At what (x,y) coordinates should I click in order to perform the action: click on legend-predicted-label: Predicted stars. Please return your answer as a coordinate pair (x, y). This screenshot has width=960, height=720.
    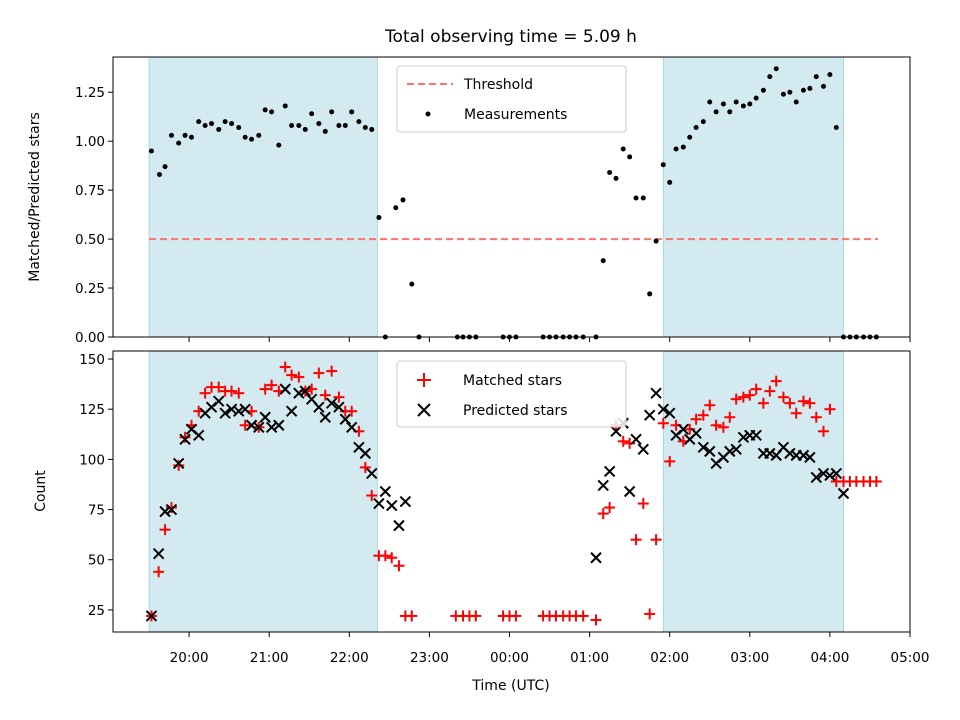
    Looking at the image, I should click on (515, 411).